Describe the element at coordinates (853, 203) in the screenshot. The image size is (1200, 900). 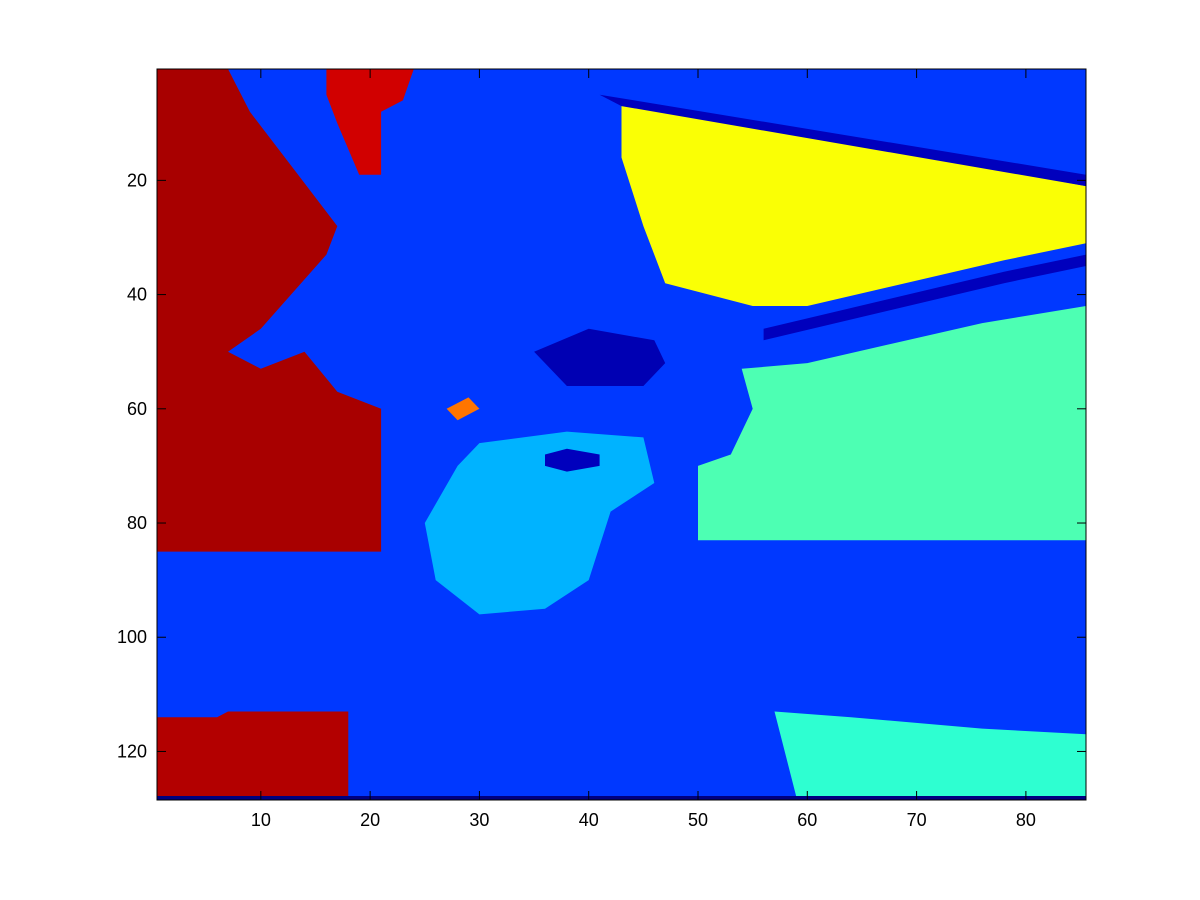
I see `heatmap-region-yellow-upper-right` at that location.